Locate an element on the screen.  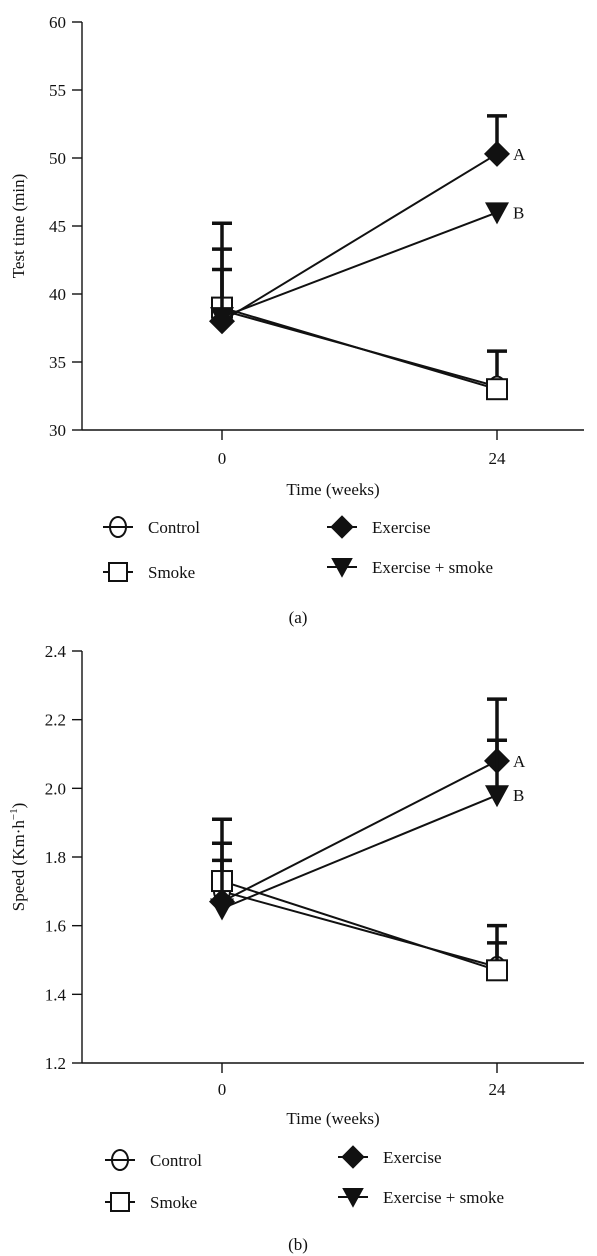
y-axis-label-main: Test time (min) is located at coordinates (18, 226).